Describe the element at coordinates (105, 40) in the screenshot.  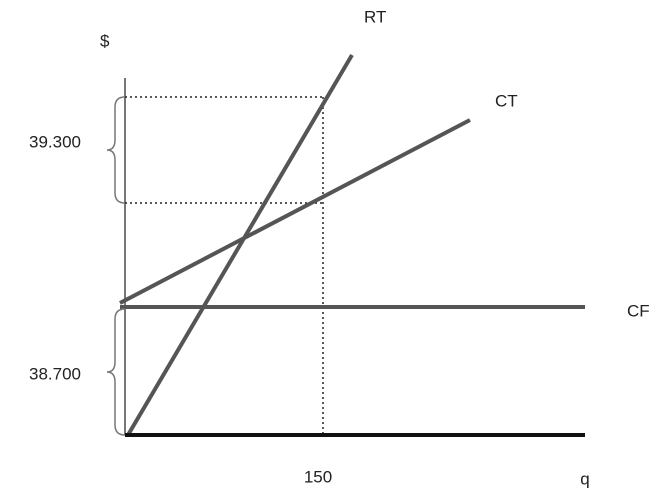
I see `y-axis-label: $` at that location.